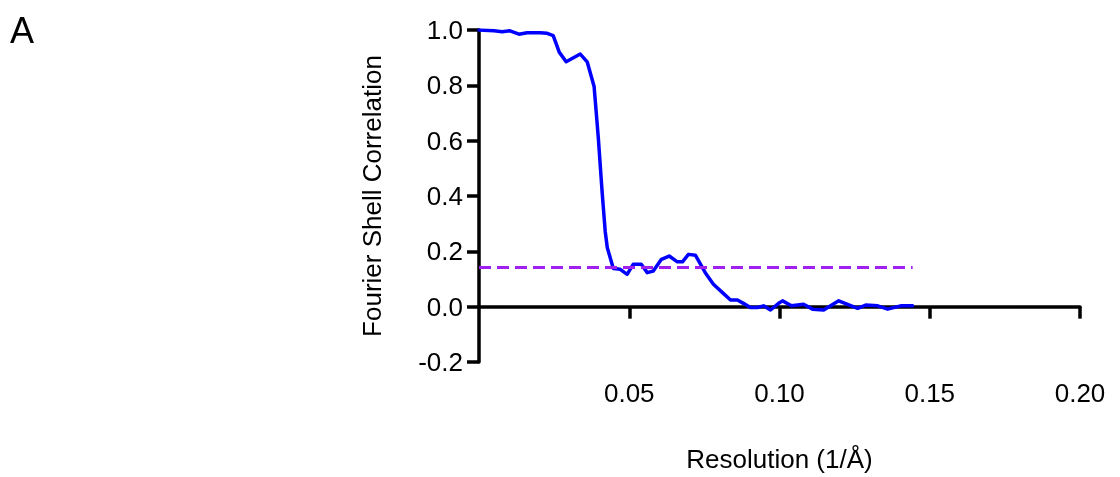  Describe the element at coordinates (629, 393) in the screenshot. I see `x-tick-label: 0.05` at that location.